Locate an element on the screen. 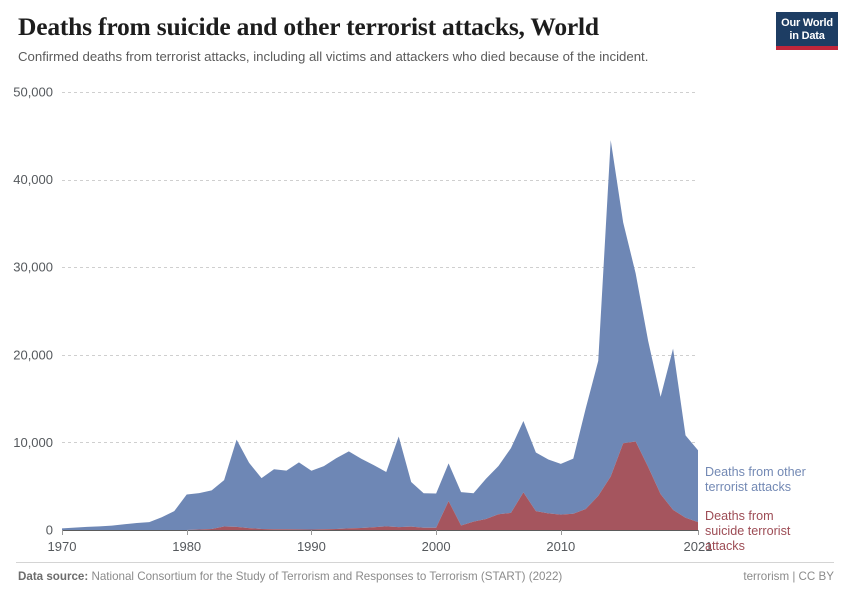  x-axis-tick-label: 2021 is located at coordinates (698, 546).